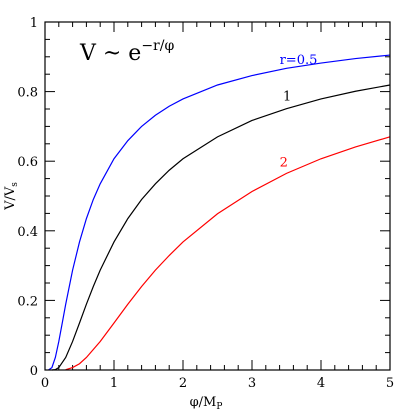 The image size is (415, 415). Describe the element at coordinates (252, 383) in the screenshot. I see `x-tick-label: 3` at that location.